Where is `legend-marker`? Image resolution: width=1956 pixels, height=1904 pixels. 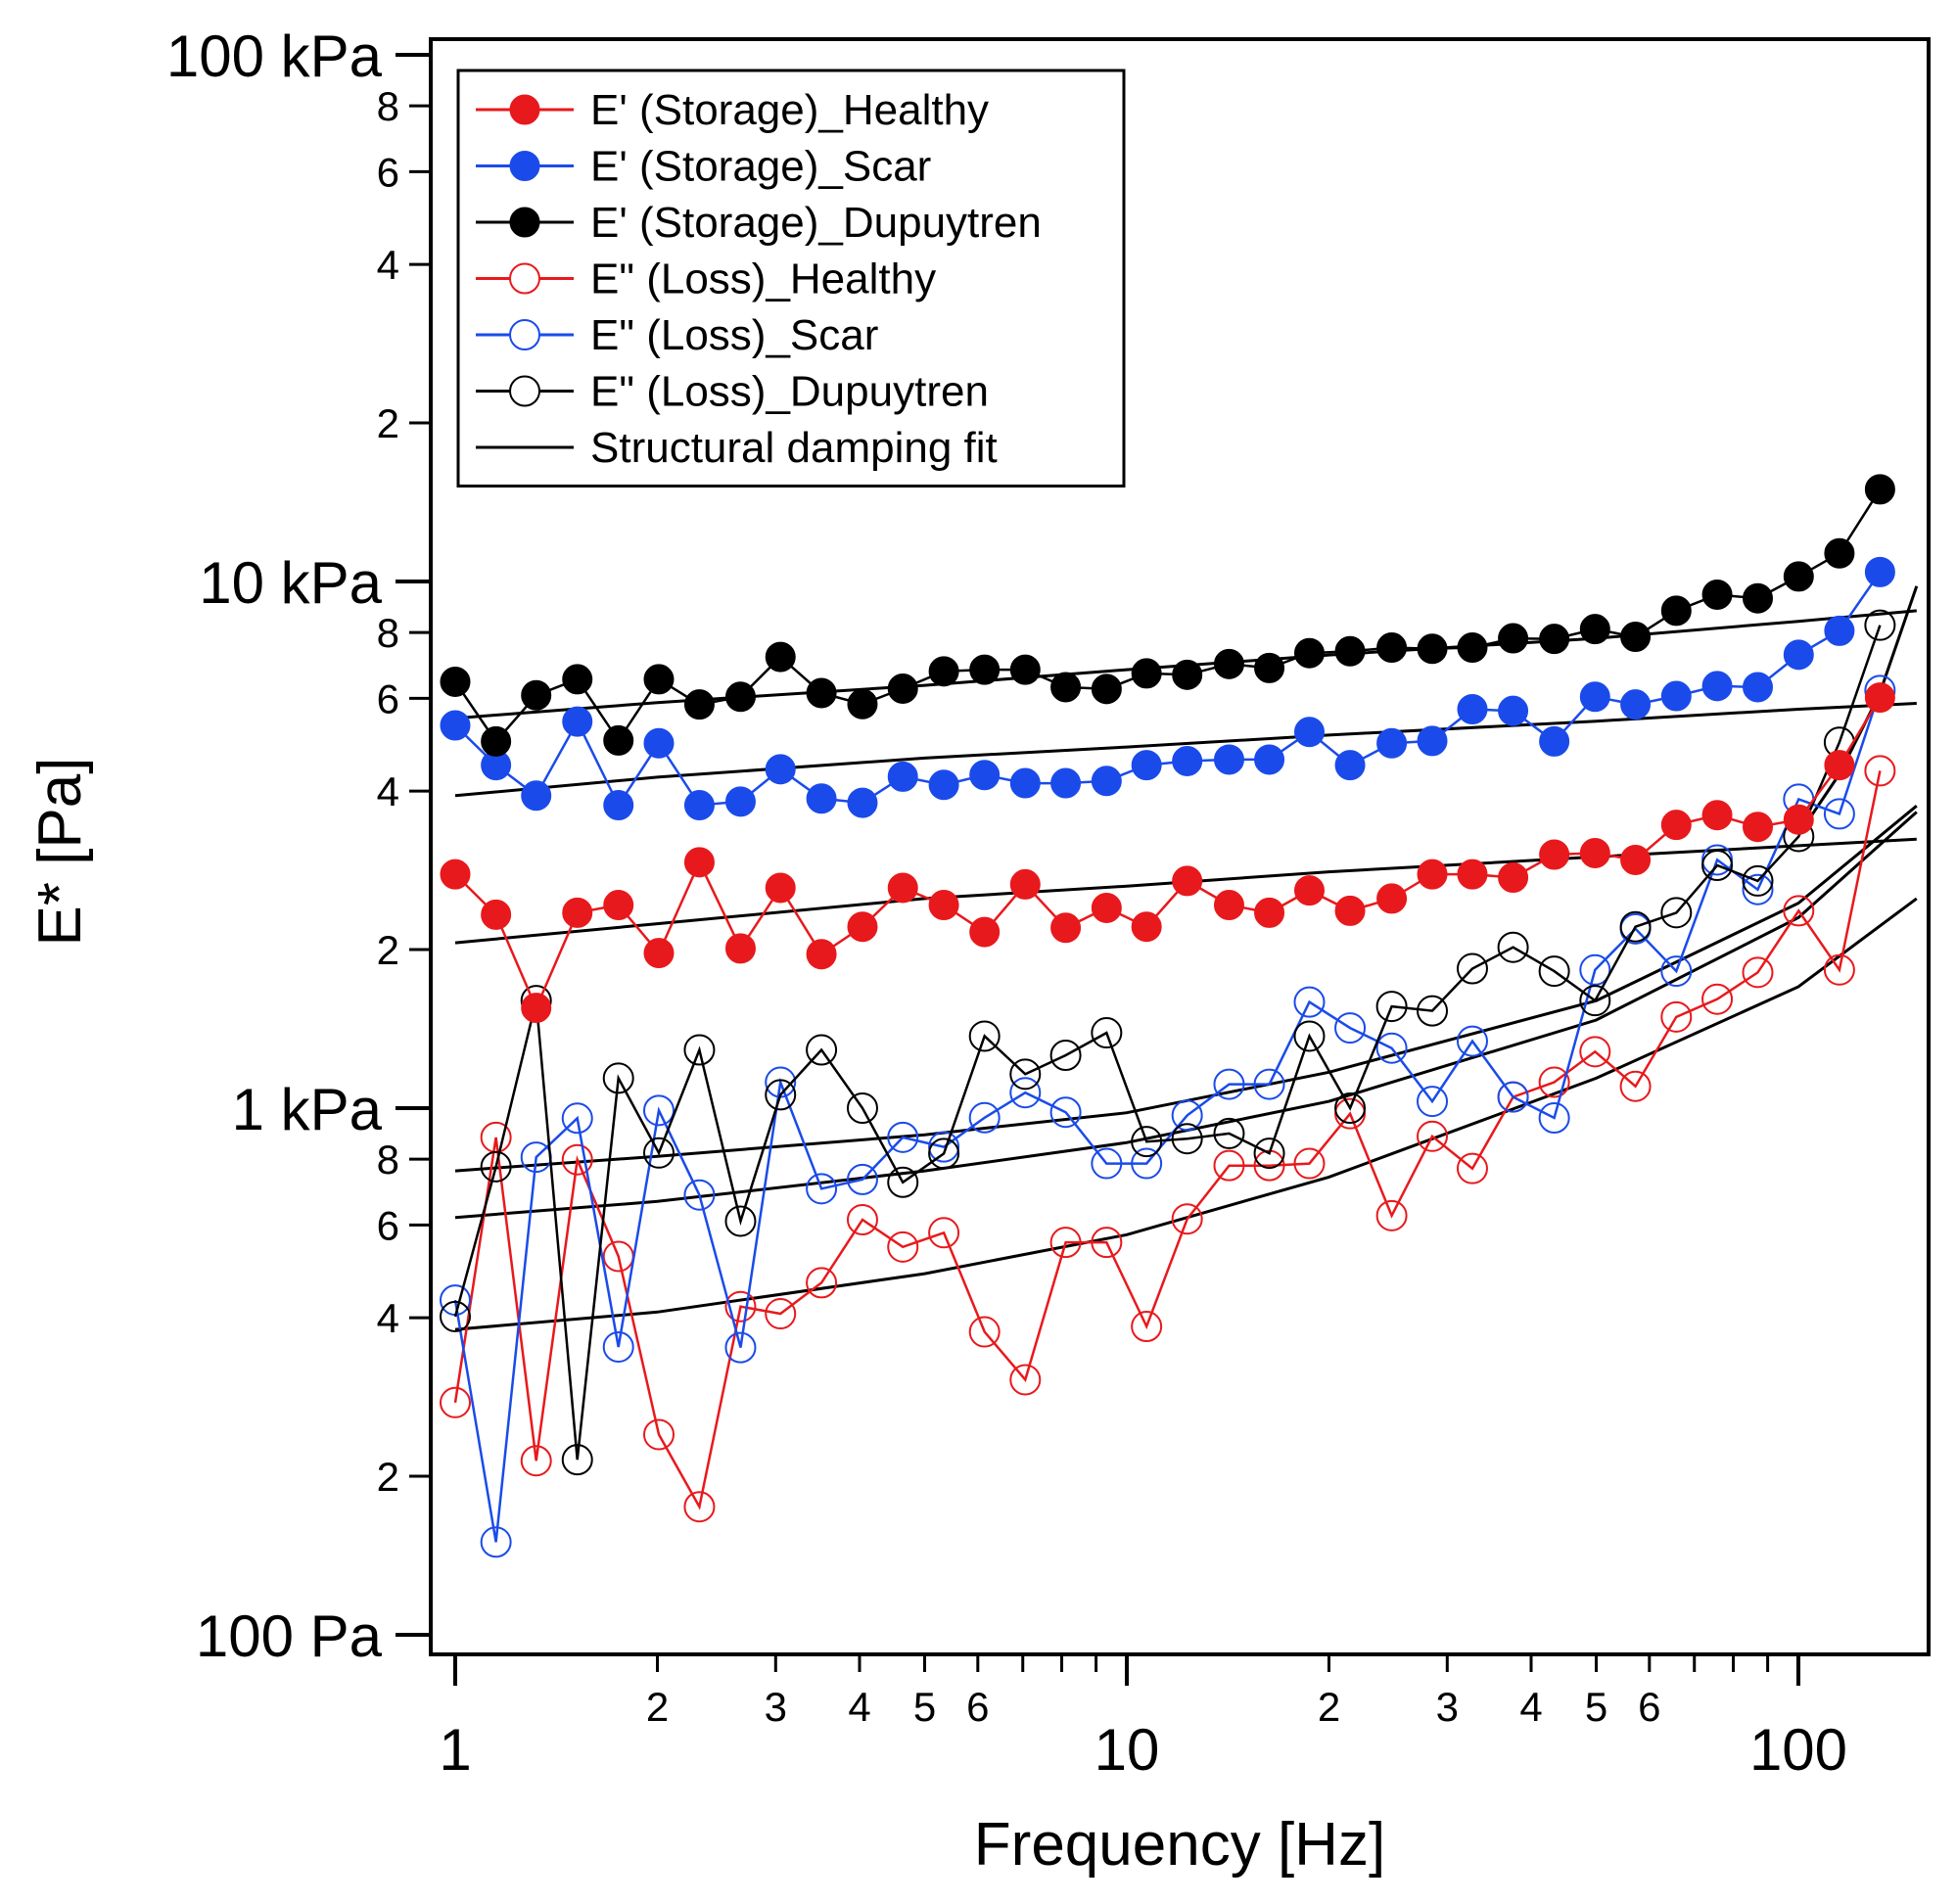 legend-marker is located at coordinates (524, 391).